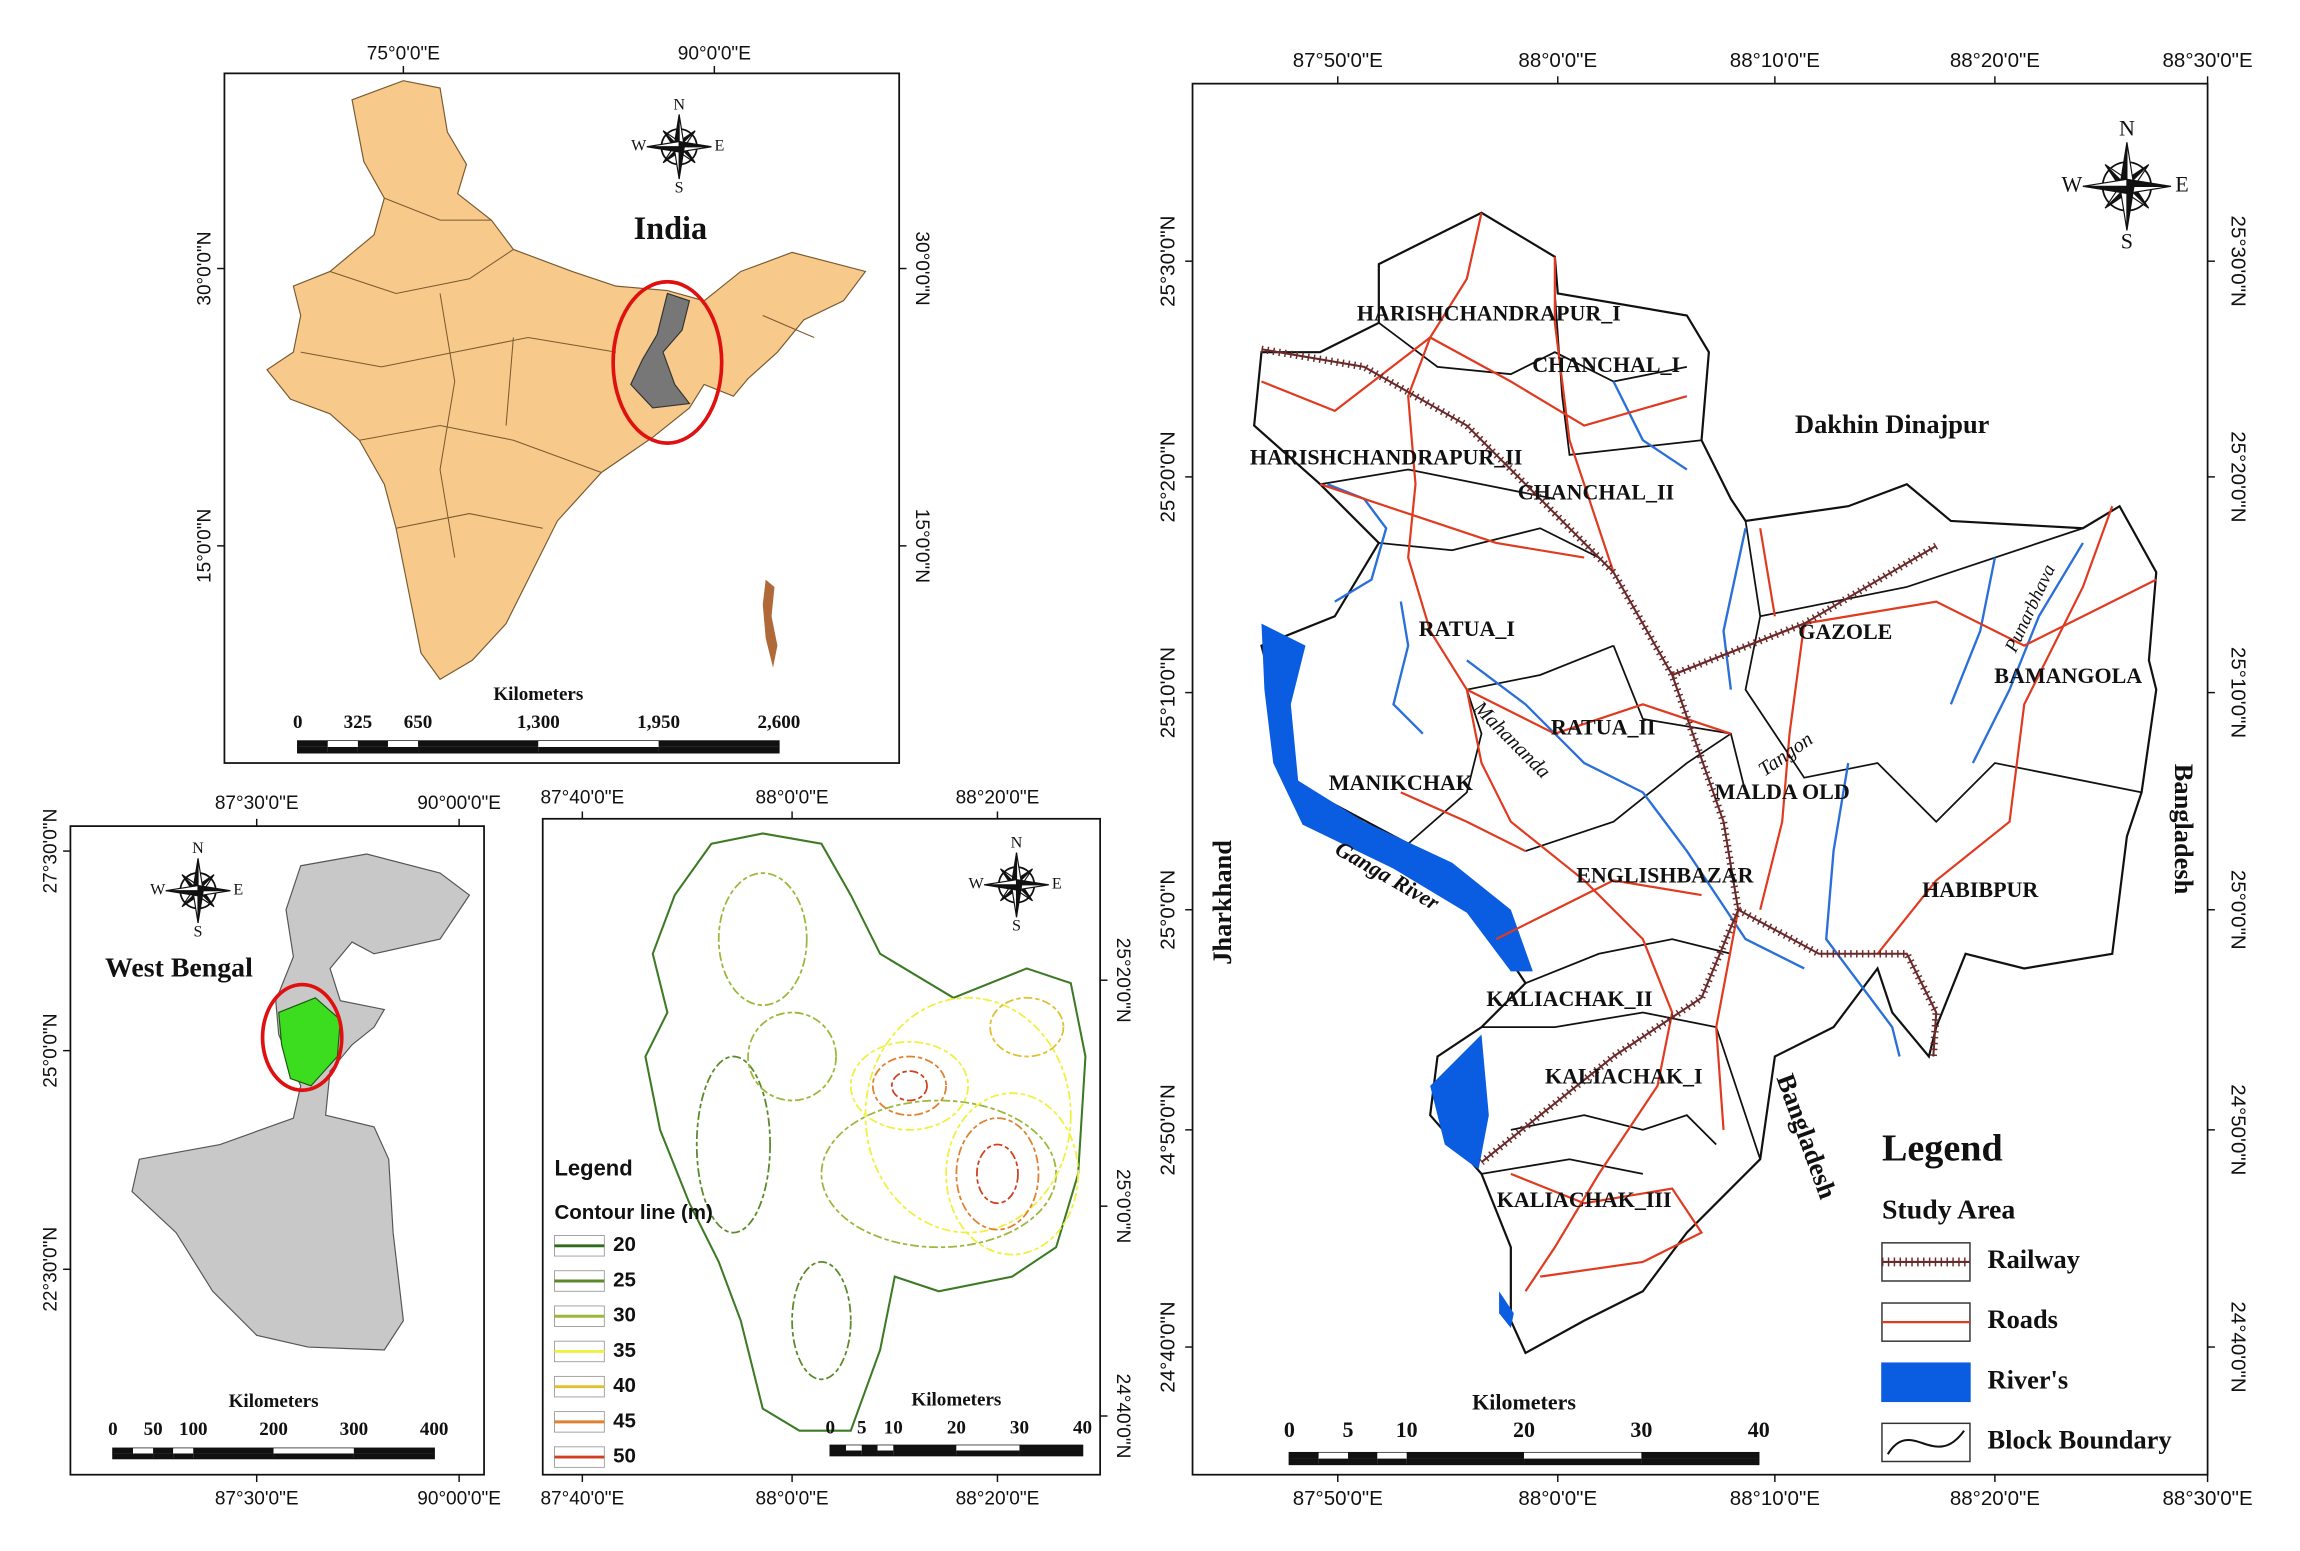 This screenshot has height=1551, width=2300. I want to click on state-shape, so click(301, 1102).